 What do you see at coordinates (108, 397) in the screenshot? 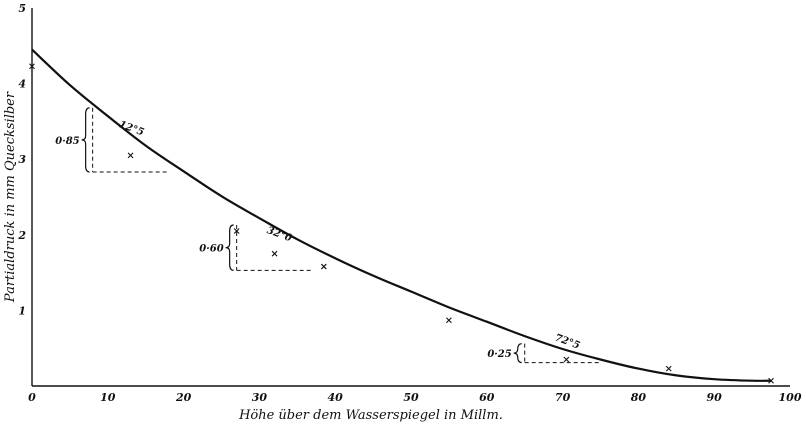
I see `x-tick-label: 10` at bounding box center [108, 397].